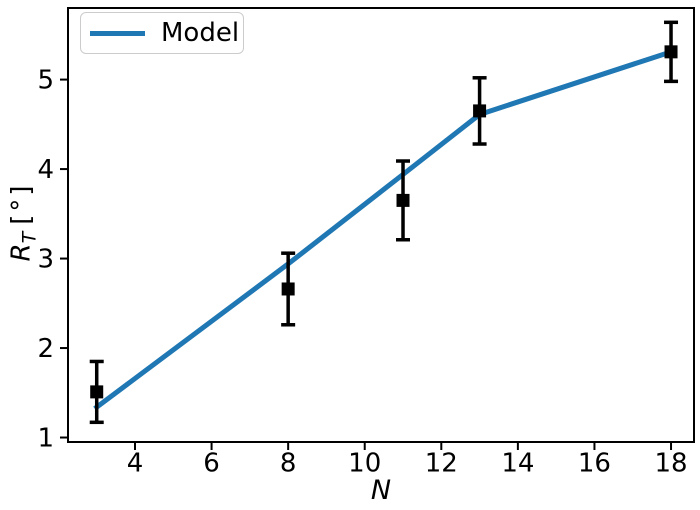 The image size is (700, 510). What do you see at coordinates (21, 252) in the screenshot?
I see `ylabel-symbol: R` at bounding box center [21, 252].